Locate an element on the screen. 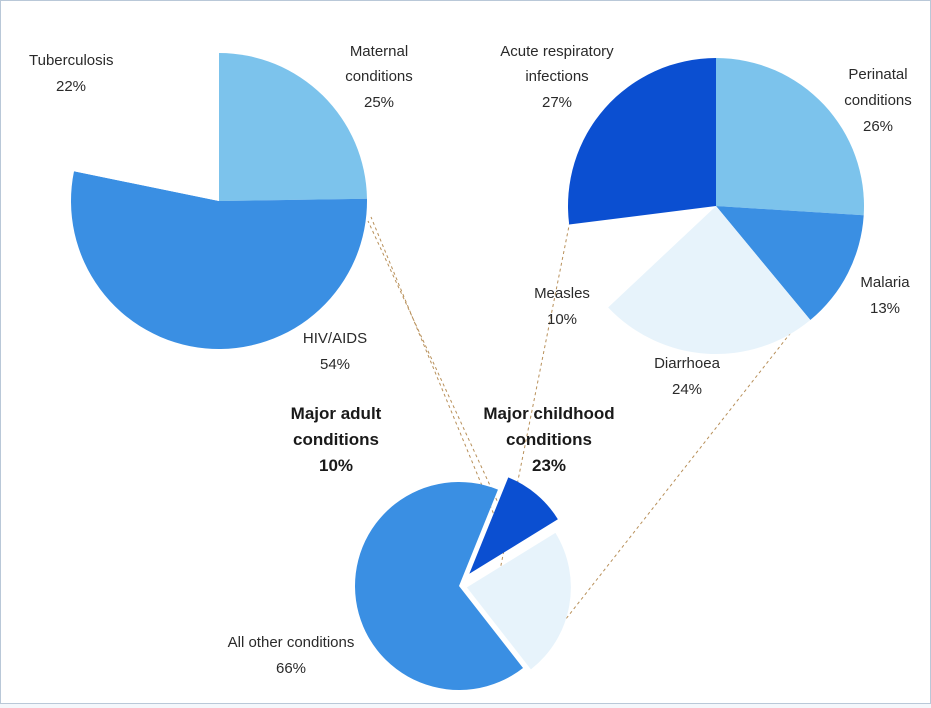 Image resolution: width=931 pixels, height=708 pixels. slice-measles is located at coordinates (642, 257).